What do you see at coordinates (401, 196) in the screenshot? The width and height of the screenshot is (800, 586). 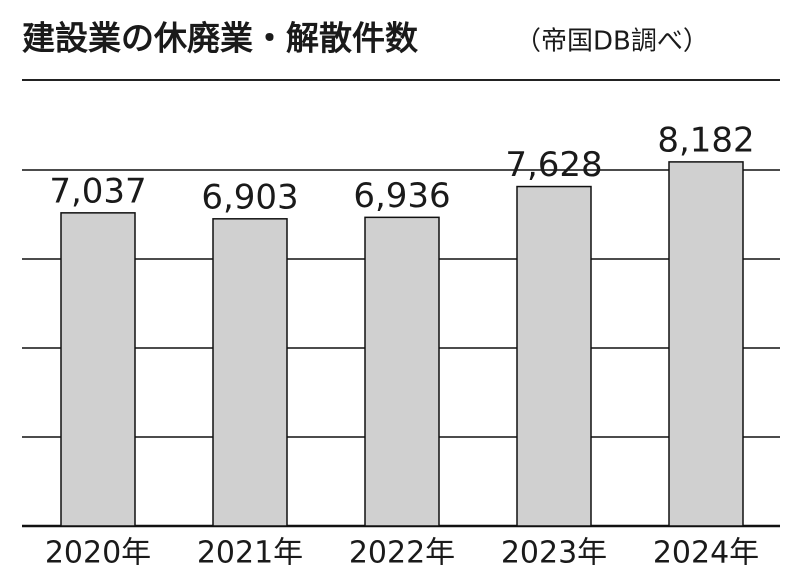 I see `value-label: 6,936` at bounding box center [401, 196].